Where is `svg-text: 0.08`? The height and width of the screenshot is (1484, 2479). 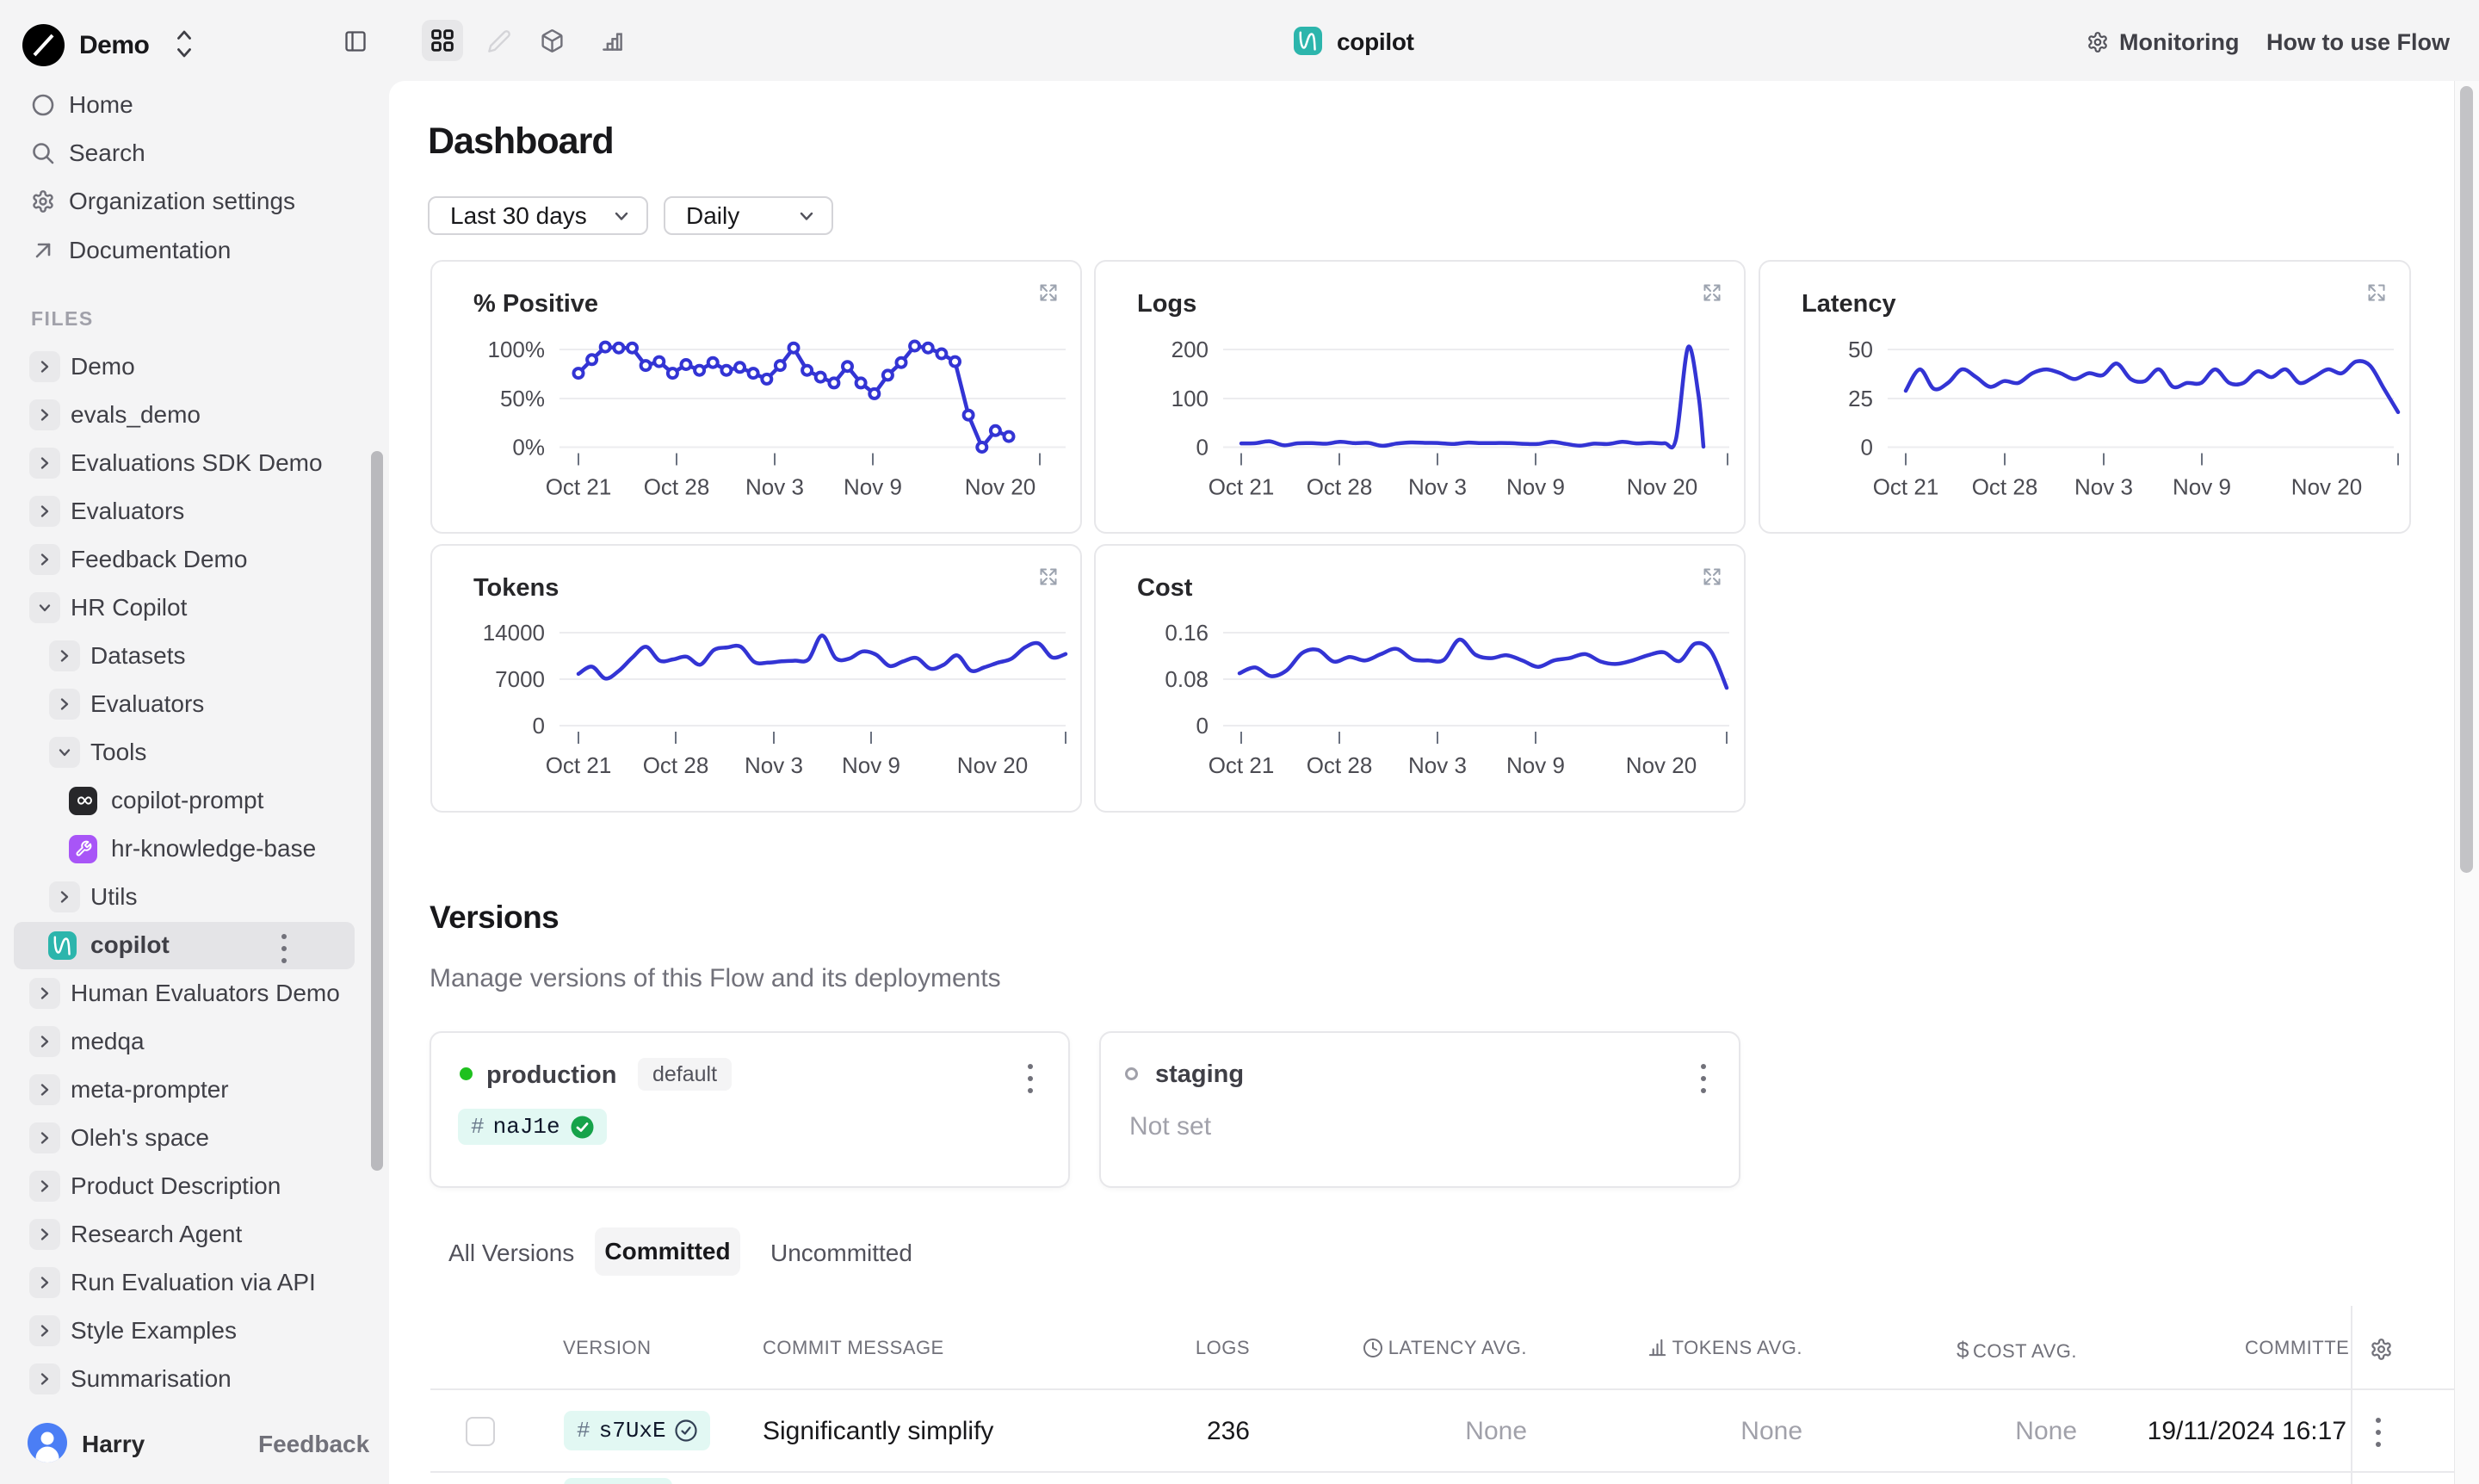
svg-text: 0.08 is located at coordinates (1187, 679).